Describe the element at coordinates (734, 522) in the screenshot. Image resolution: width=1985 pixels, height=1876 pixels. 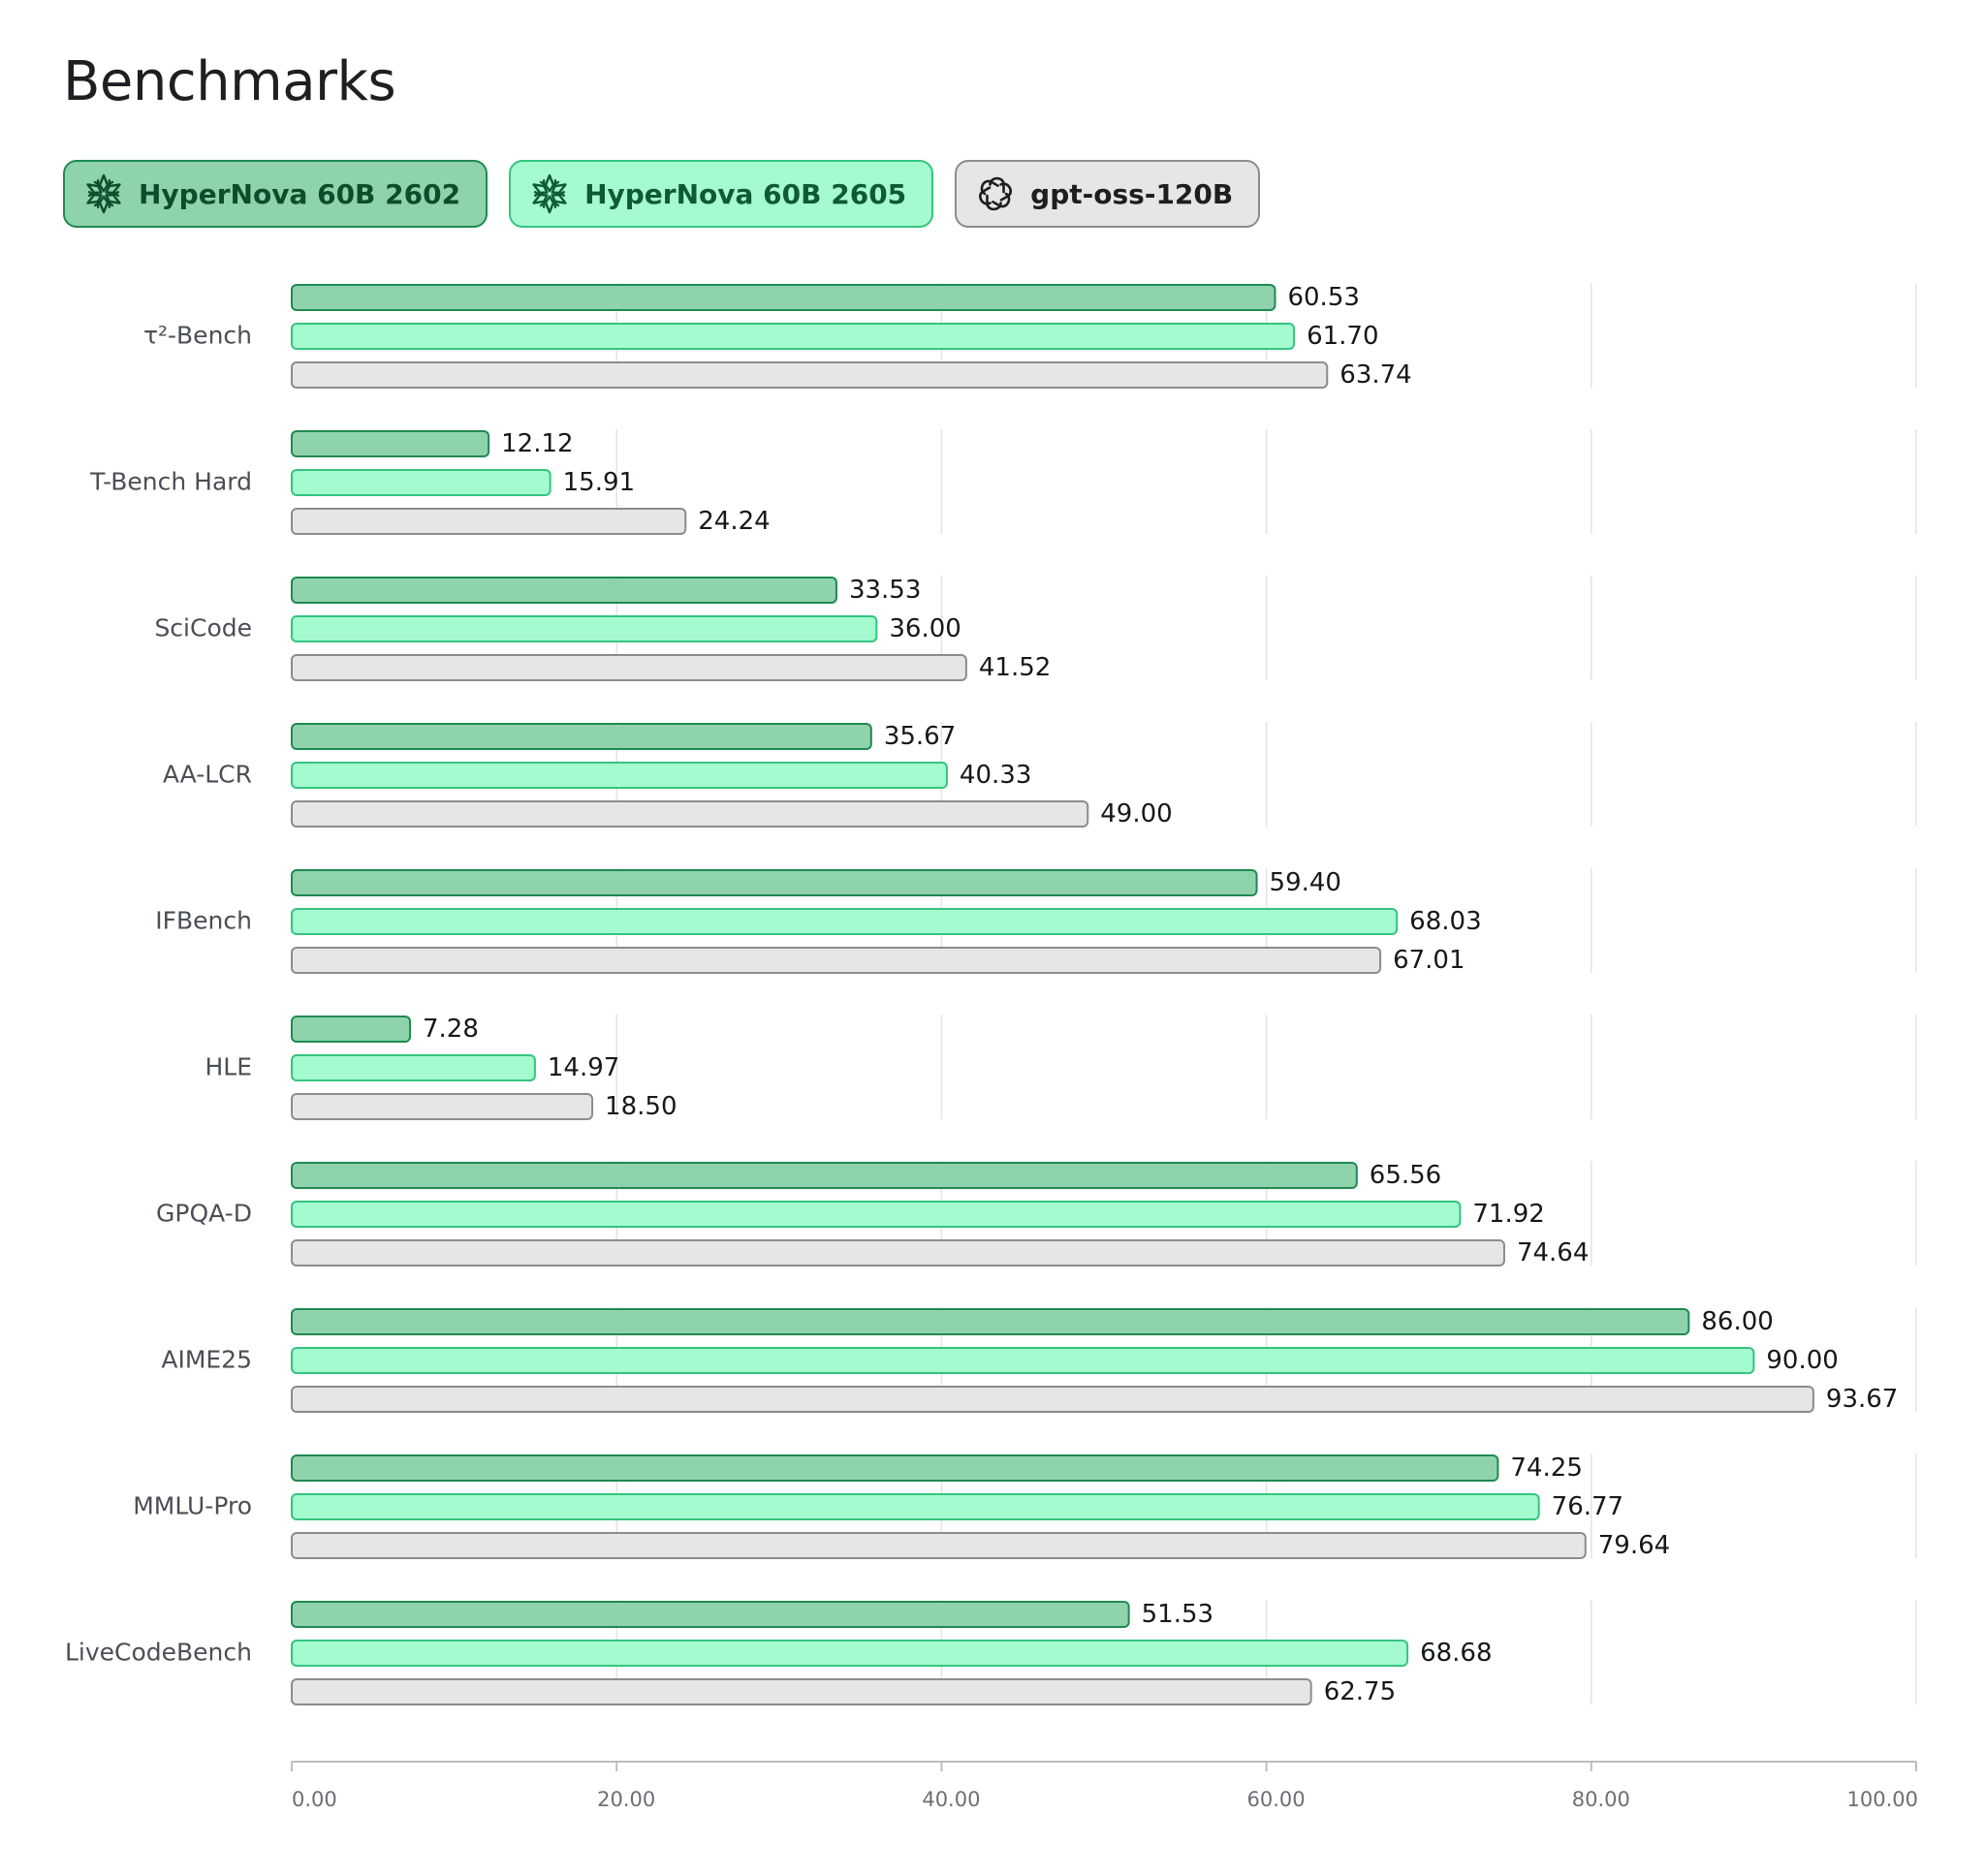
I see `value-label: 24.24` at that location.